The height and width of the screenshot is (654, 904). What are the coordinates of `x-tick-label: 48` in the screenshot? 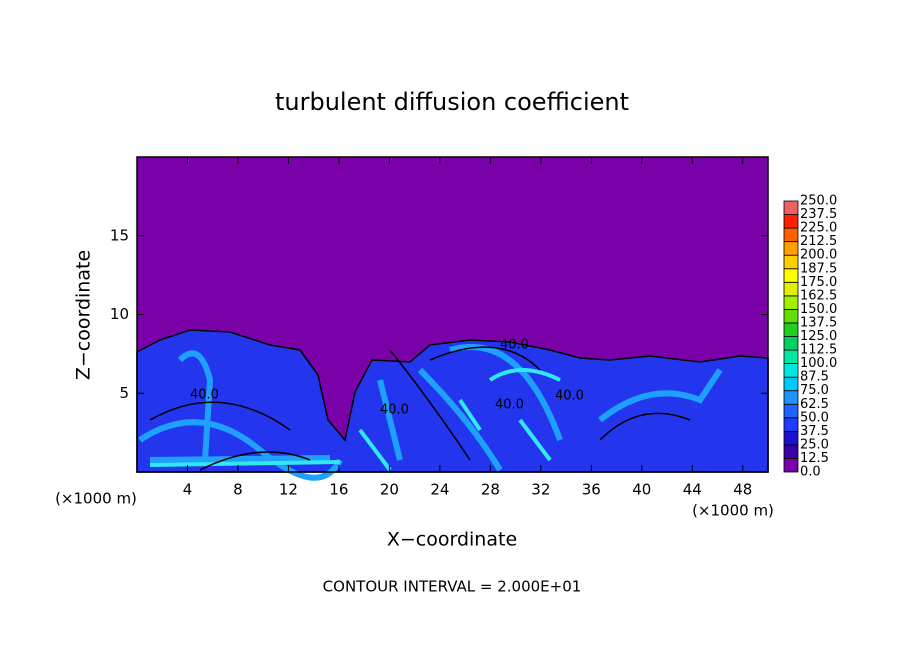 It's located at (742, 490).